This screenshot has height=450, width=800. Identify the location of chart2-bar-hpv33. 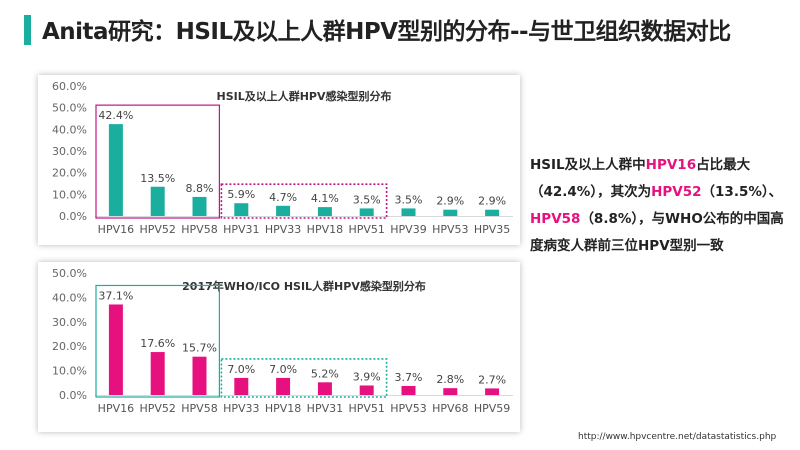
(241, 386).